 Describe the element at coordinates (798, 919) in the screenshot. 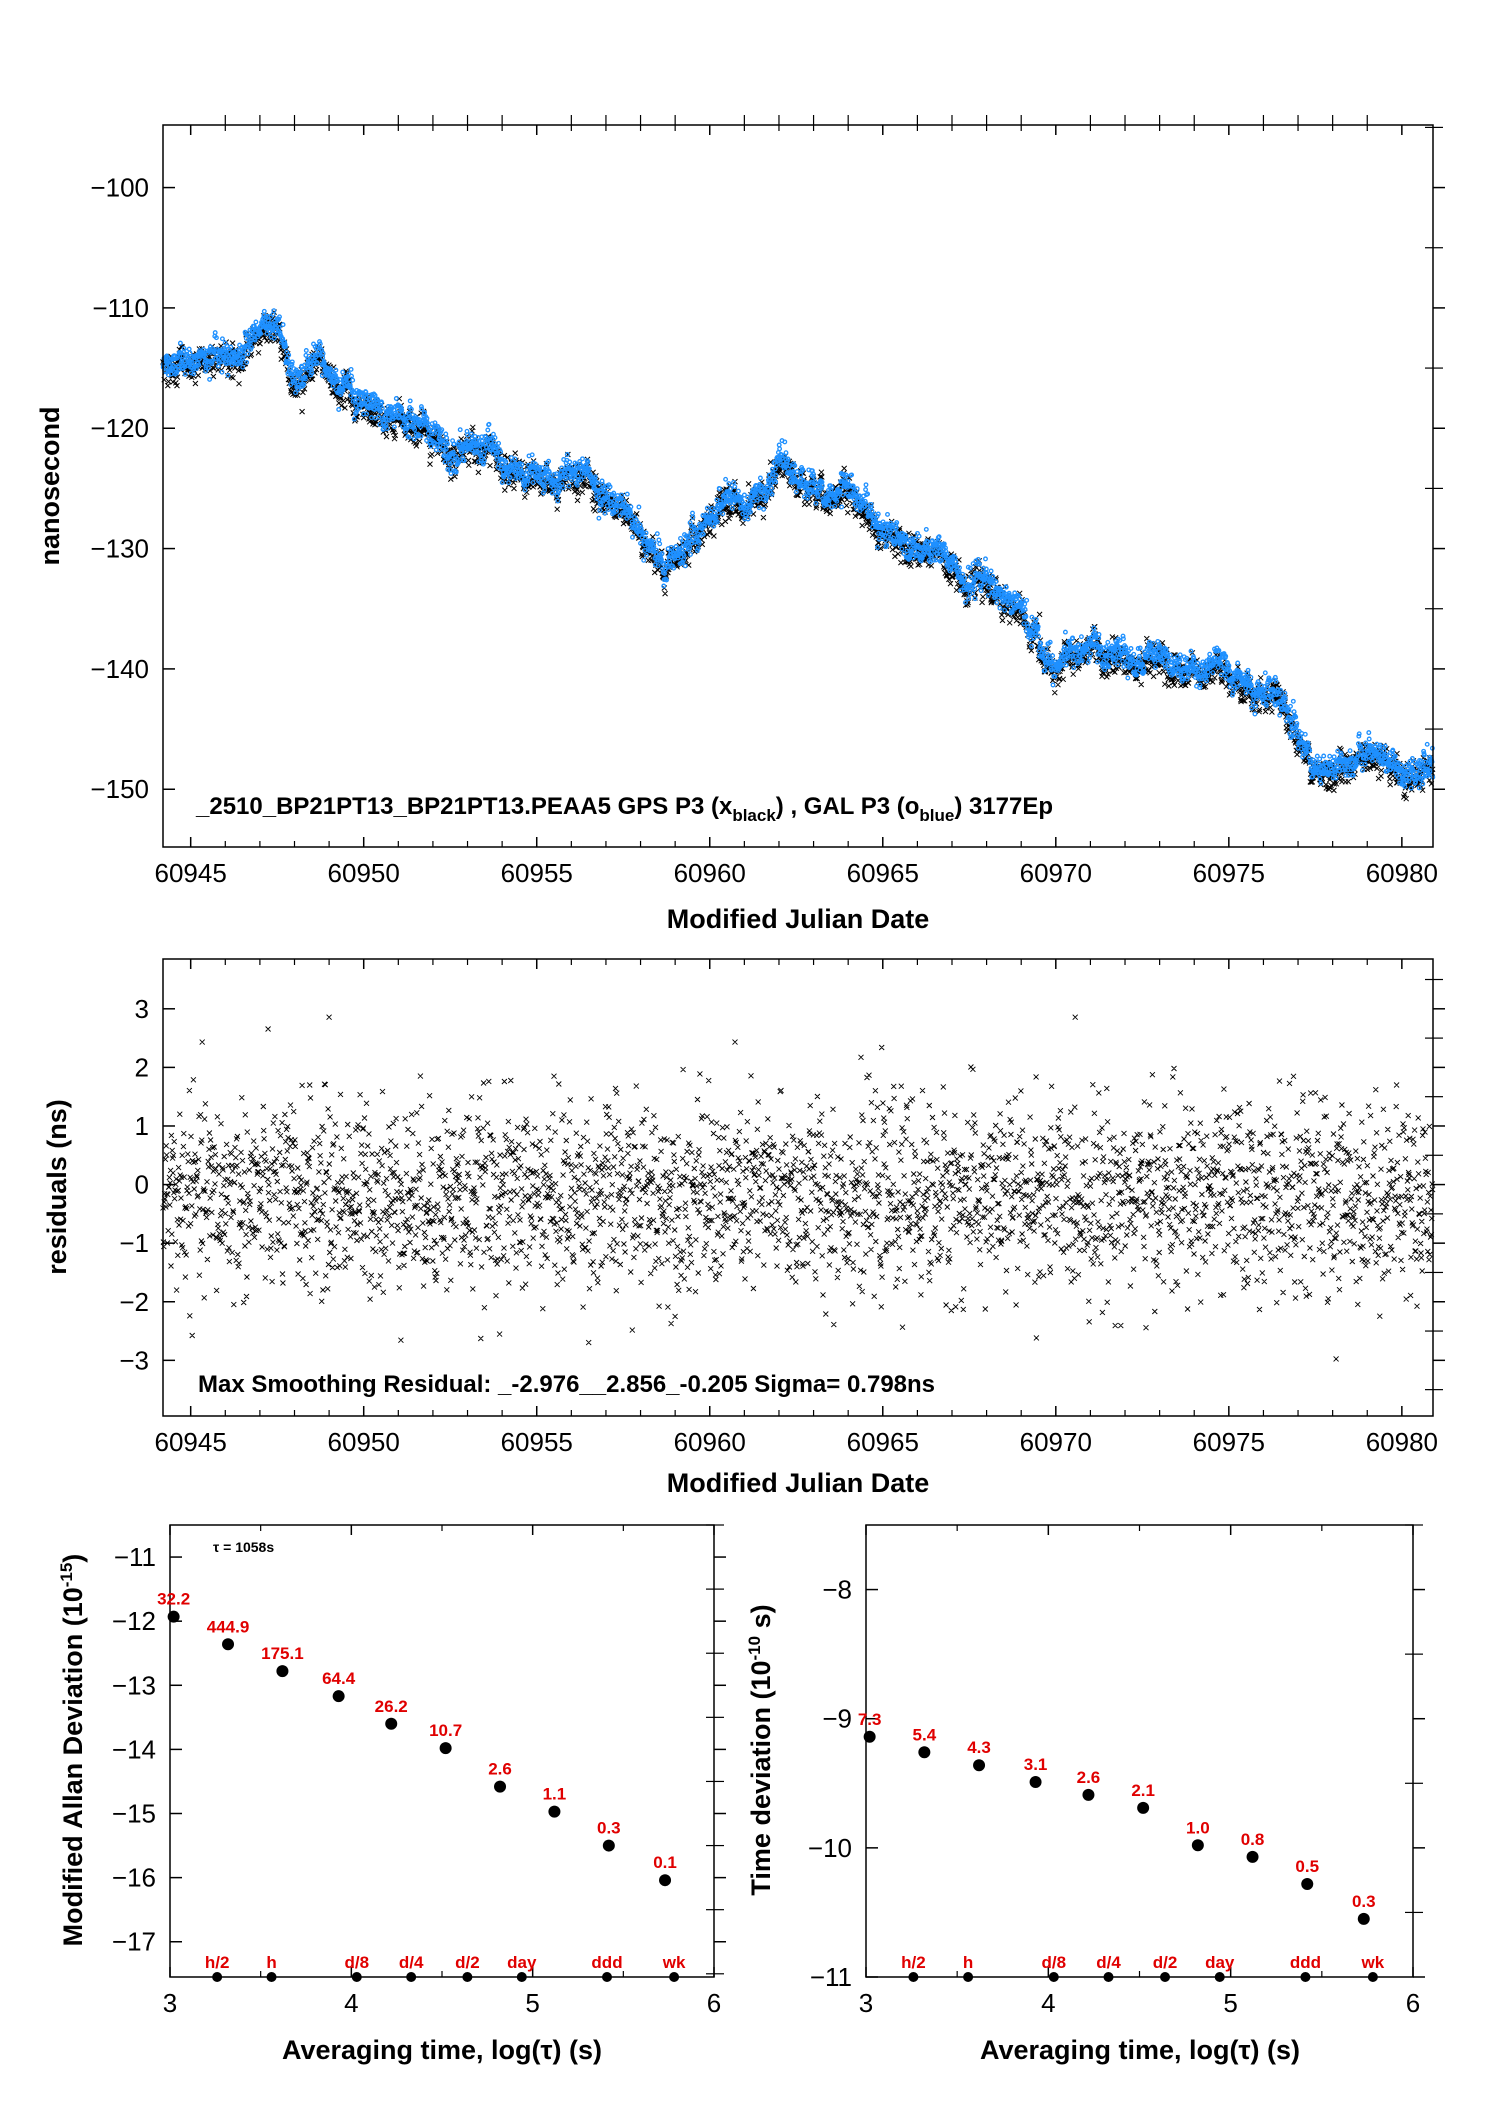

I see `timeseries-xlabel: Modified Julian Date` at that location.